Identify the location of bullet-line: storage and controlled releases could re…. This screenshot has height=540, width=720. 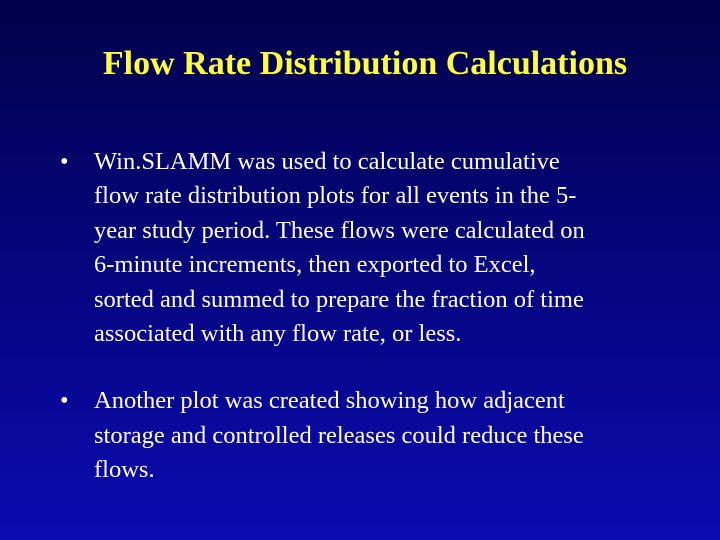
(339, 435).